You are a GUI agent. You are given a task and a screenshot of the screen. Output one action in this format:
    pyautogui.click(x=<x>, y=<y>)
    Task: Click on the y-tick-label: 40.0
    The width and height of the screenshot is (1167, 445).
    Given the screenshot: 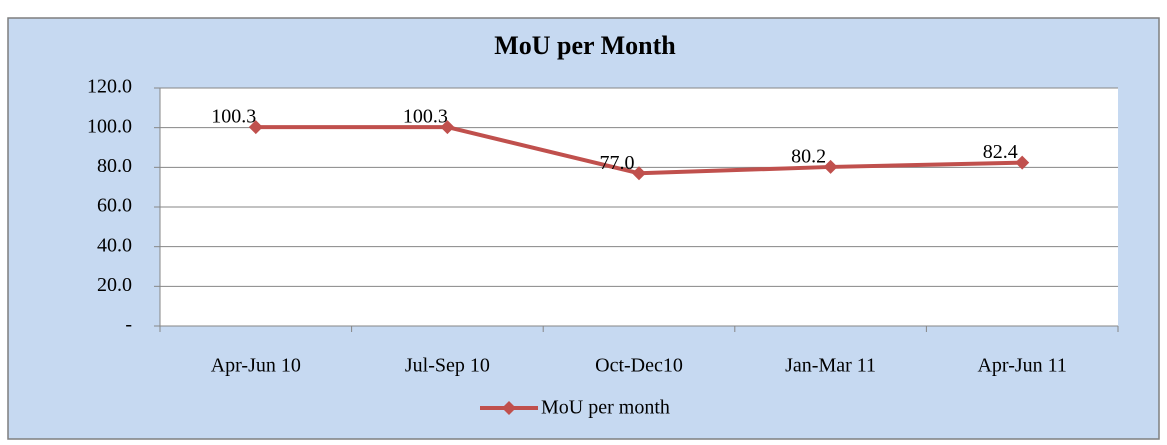 What is the action you would take?
    pyautogui.click(x=114, y=245)
    